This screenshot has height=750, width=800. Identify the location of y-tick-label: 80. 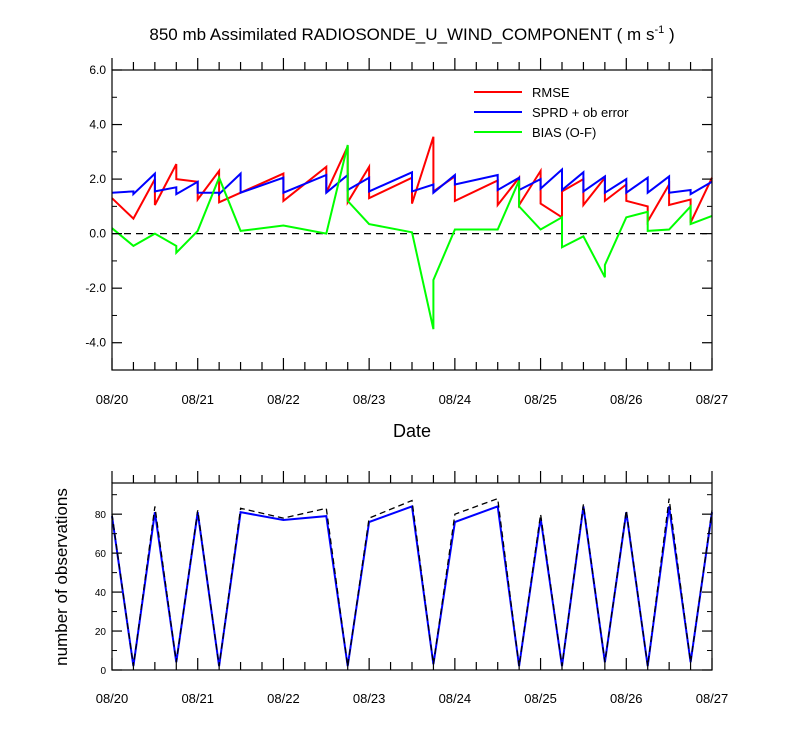
(101, 515).